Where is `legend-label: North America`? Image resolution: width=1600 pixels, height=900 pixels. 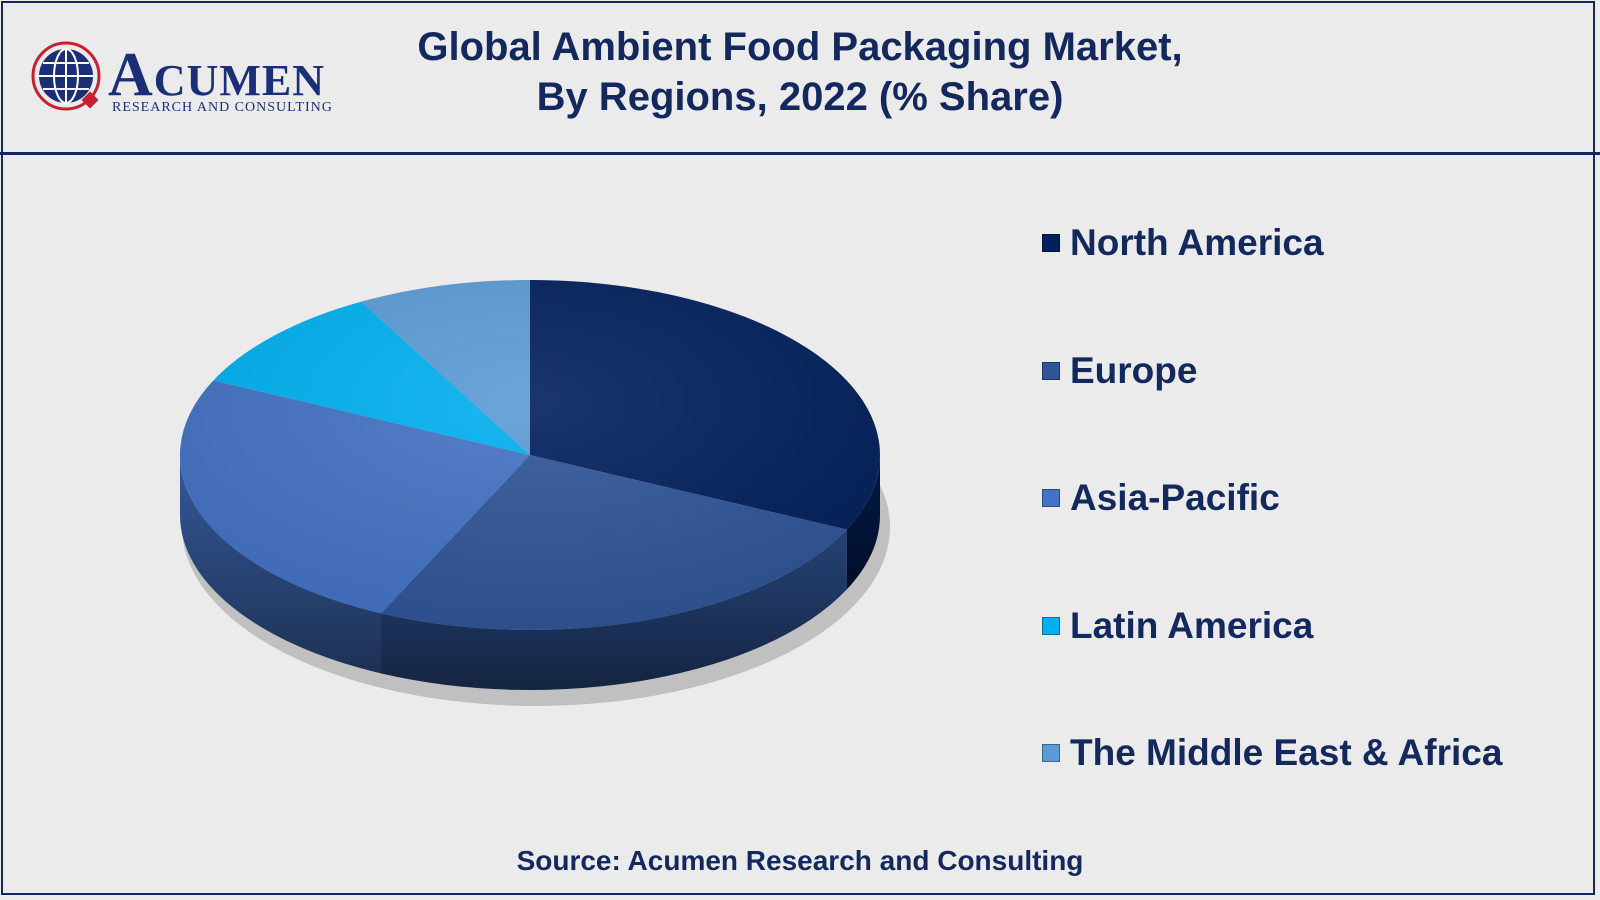 legend-label: North America is located at coordinates (1197, 242).